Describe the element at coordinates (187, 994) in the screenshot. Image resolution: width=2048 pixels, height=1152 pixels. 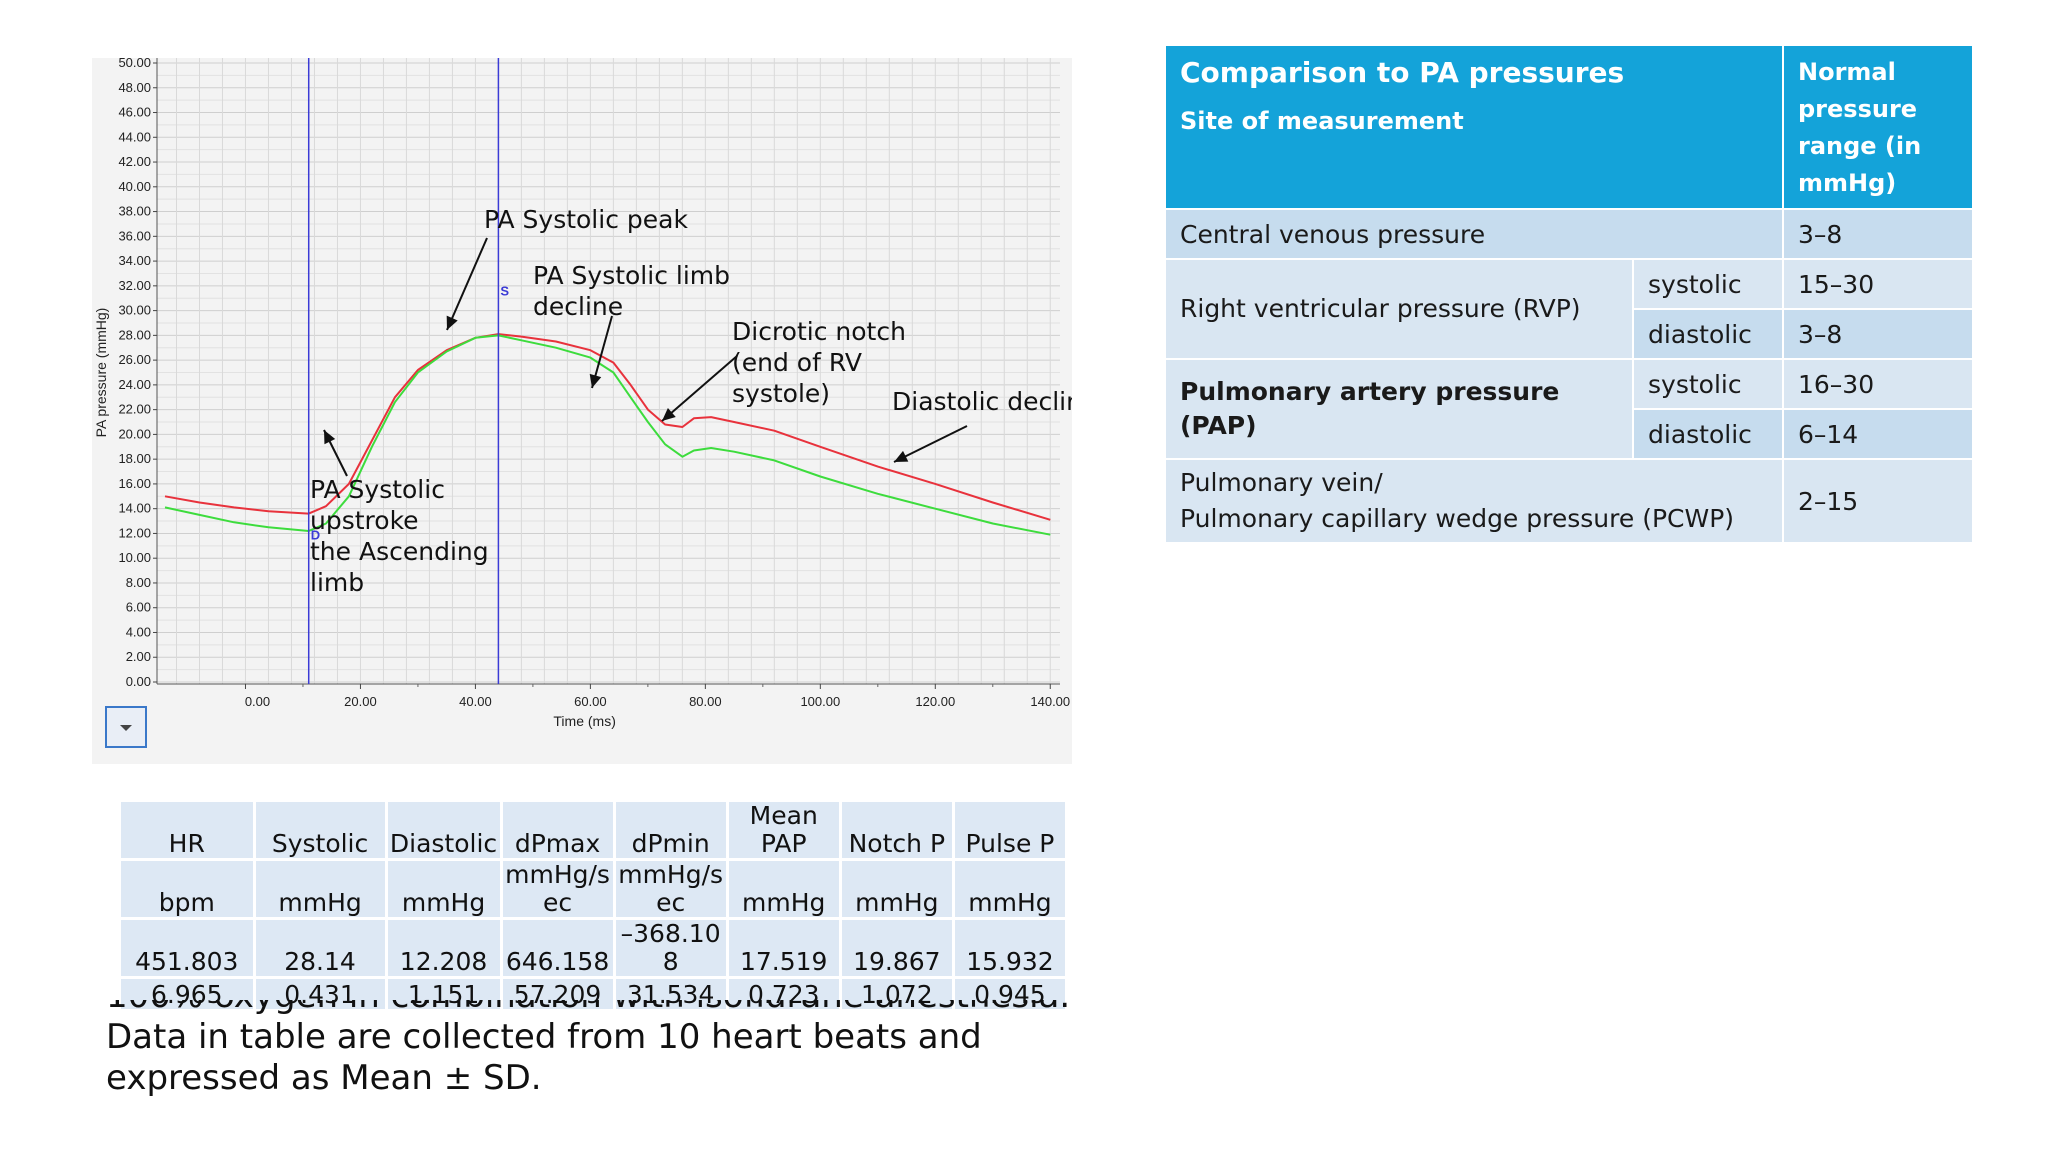
I see `stats-cell-row-sd: 6.965` at that location.